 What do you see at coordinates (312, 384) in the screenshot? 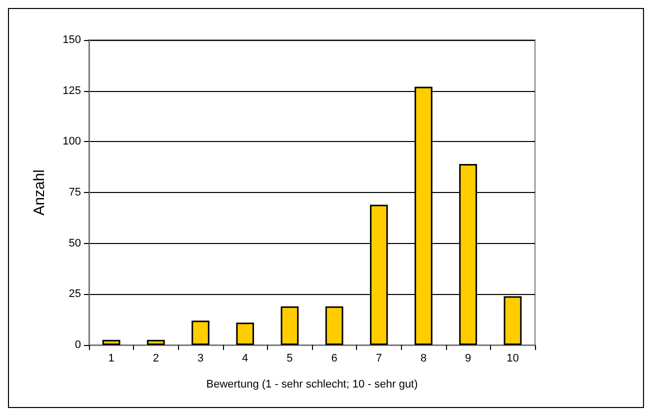
I see `x-axis-title: Bewertung (1 - sehr schlecht; 10 - sehr gut)` at bounding box center [312, 384].